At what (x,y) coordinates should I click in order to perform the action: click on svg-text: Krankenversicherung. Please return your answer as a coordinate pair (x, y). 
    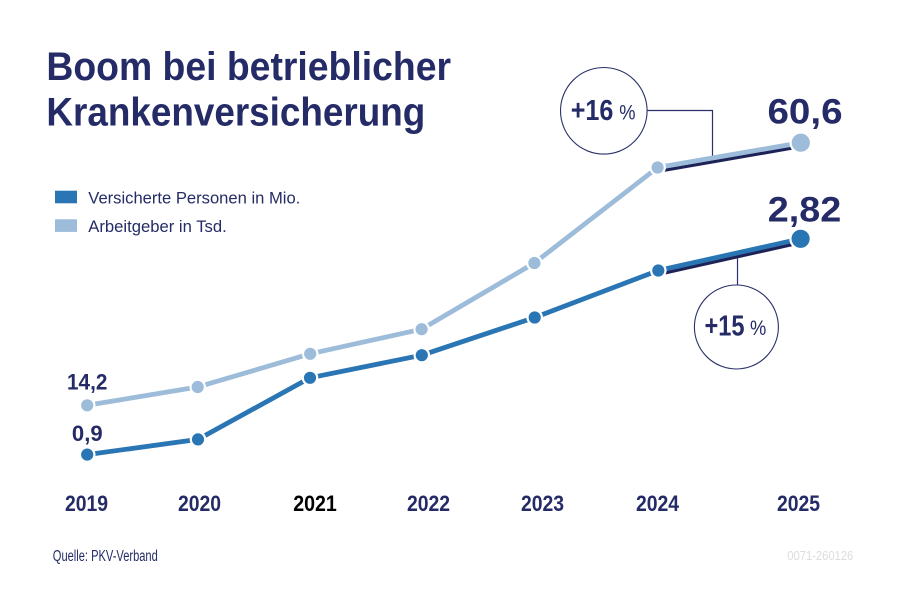
    Looking at the image, I should click on (235, 113).